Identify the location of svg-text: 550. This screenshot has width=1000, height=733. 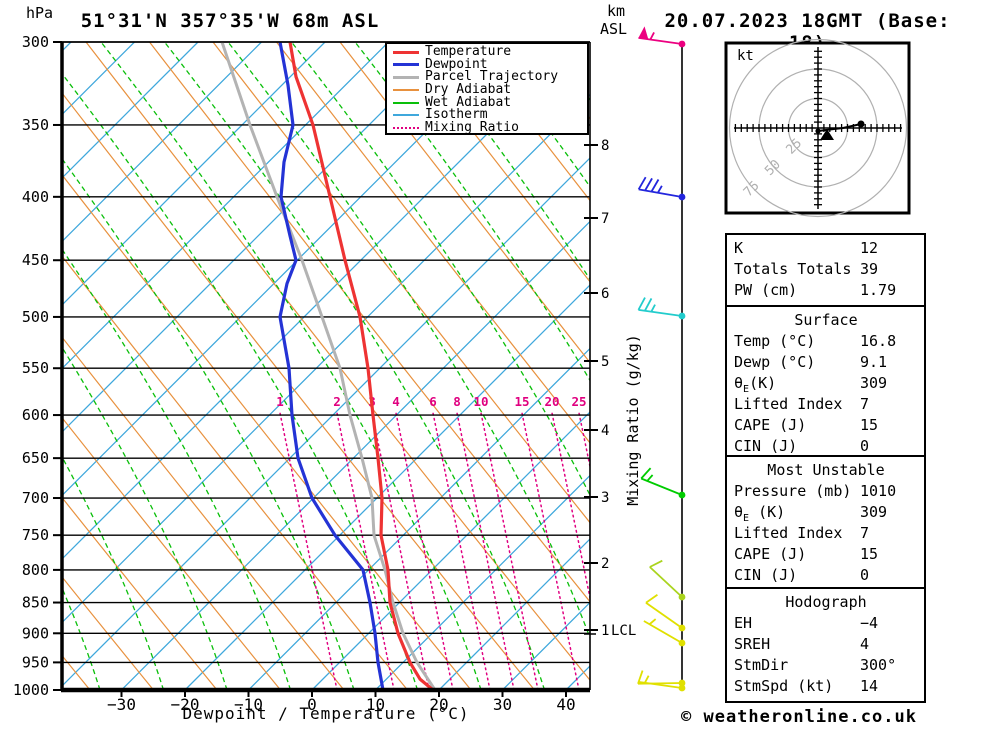
(35, 368).